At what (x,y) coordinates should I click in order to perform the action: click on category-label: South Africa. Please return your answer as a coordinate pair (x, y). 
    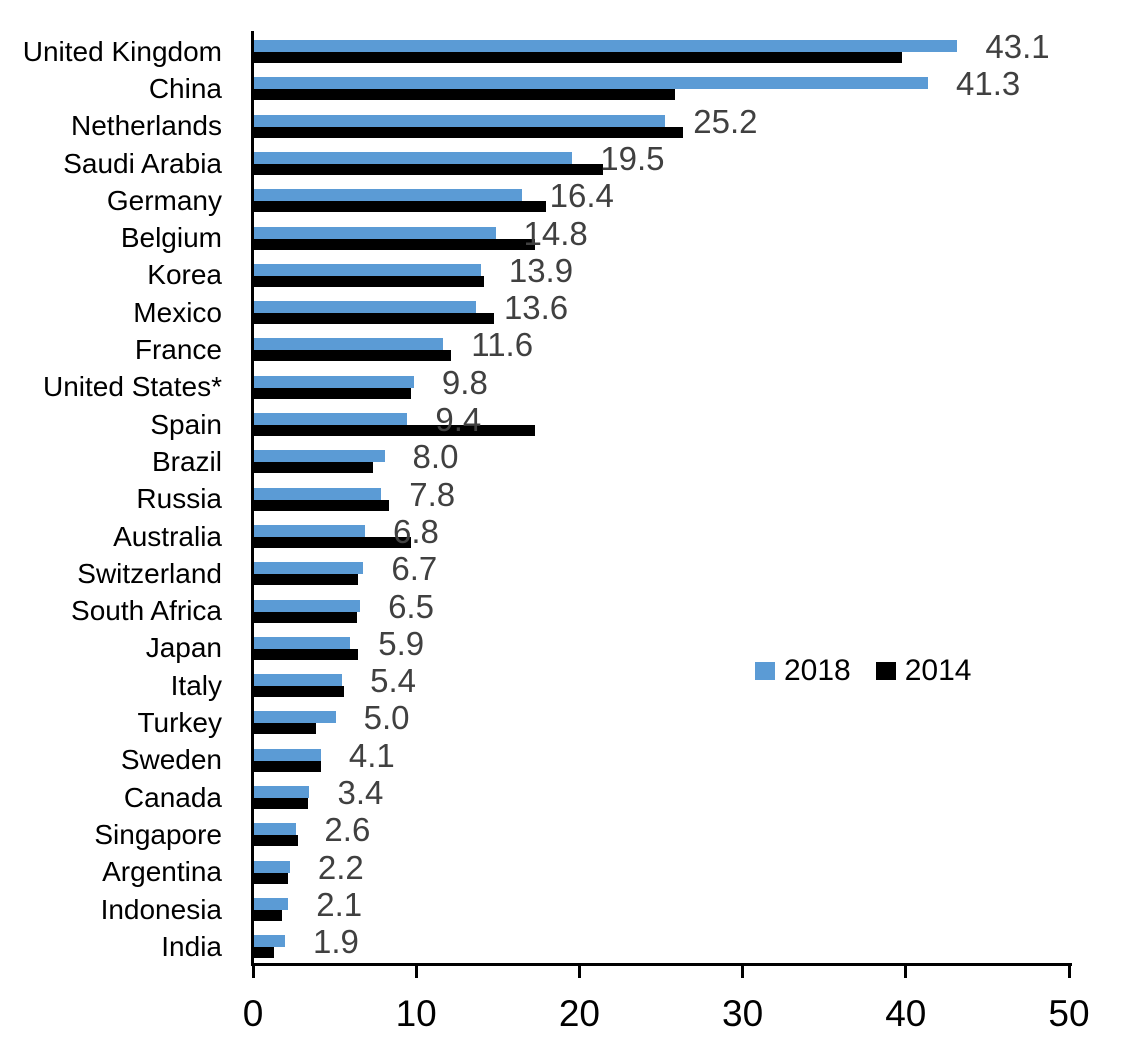
    Looking at the image, I should click on (146, 611).